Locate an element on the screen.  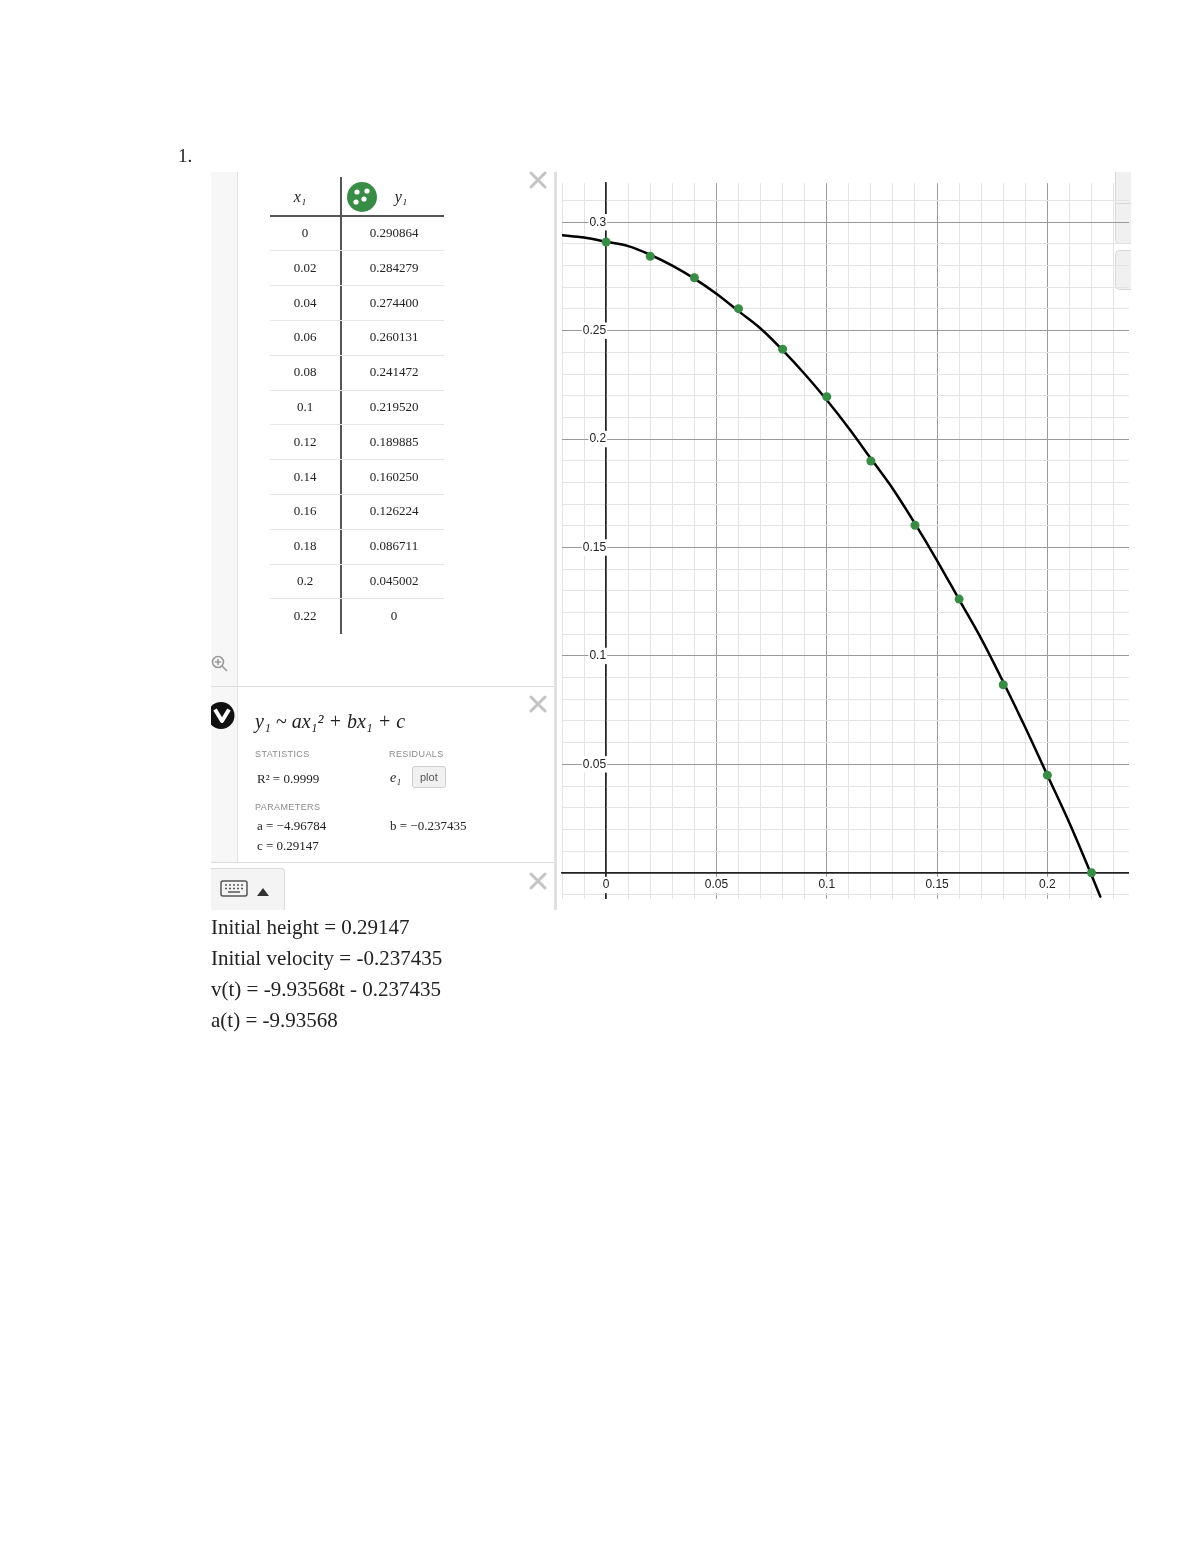
text: 0.18 is located at coordinates (305, 546).